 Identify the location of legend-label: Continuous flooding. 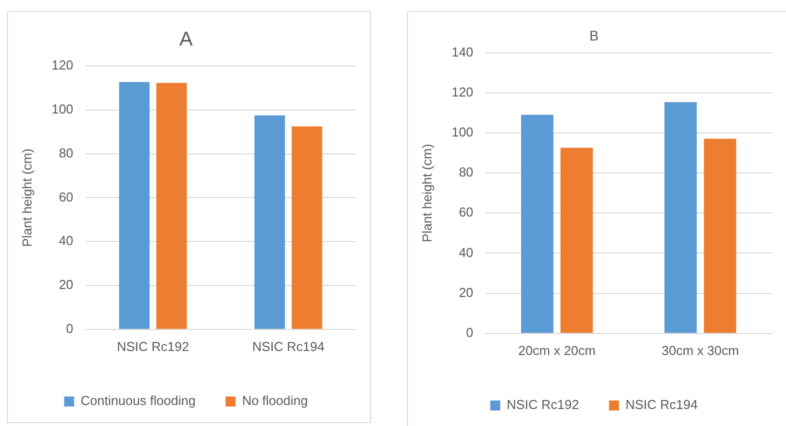
(138, 400).